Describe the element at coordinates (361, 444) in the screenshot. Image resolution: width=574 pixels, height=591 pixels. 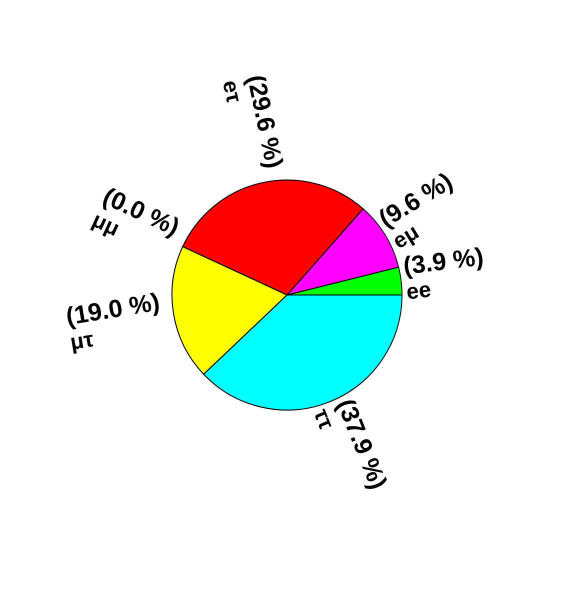
I see `data-label: (37.9 %)` at that location.